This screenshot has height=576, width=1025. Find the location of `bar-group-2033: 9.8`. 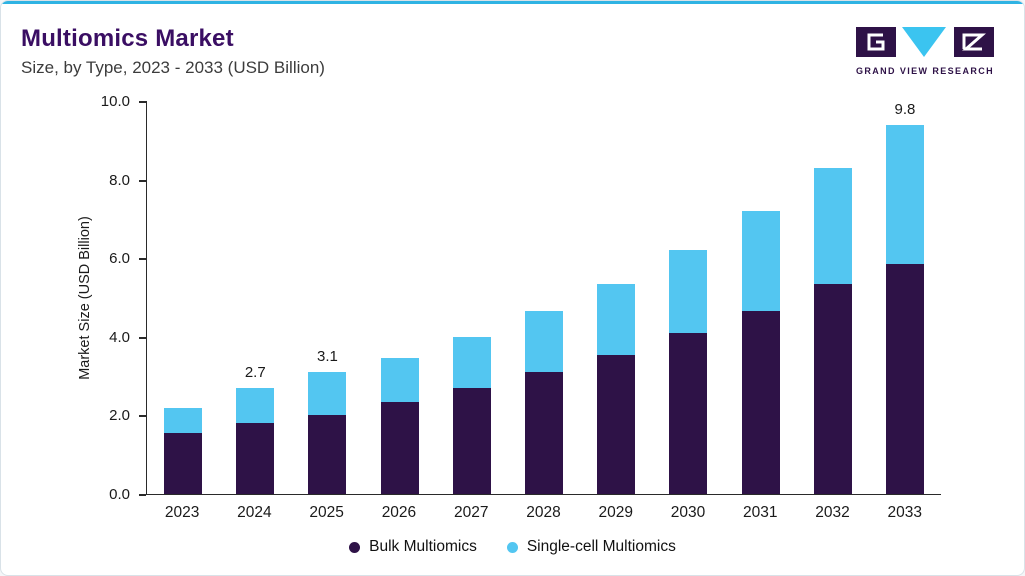

bar-group-2033: 9.8 is located at coordinates (905, 297).